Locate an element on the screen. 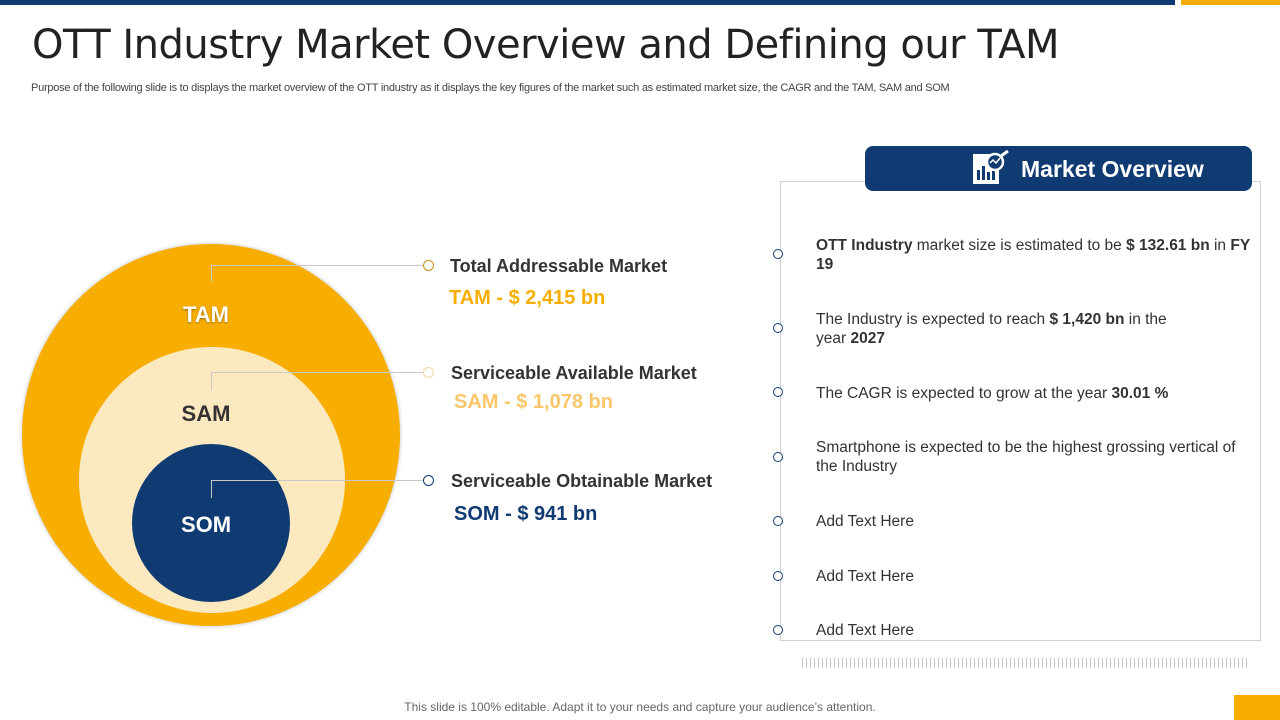 This screenshot has width=1280, height=720. market-overview-header: Market Overview is located at coordinates (1058, 168).